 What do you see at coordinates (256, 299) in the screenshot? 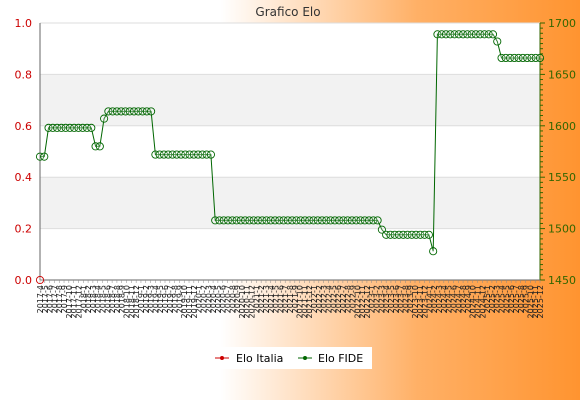
I see `x-tick-label: 2021-1` at bounding box center [256, 299].